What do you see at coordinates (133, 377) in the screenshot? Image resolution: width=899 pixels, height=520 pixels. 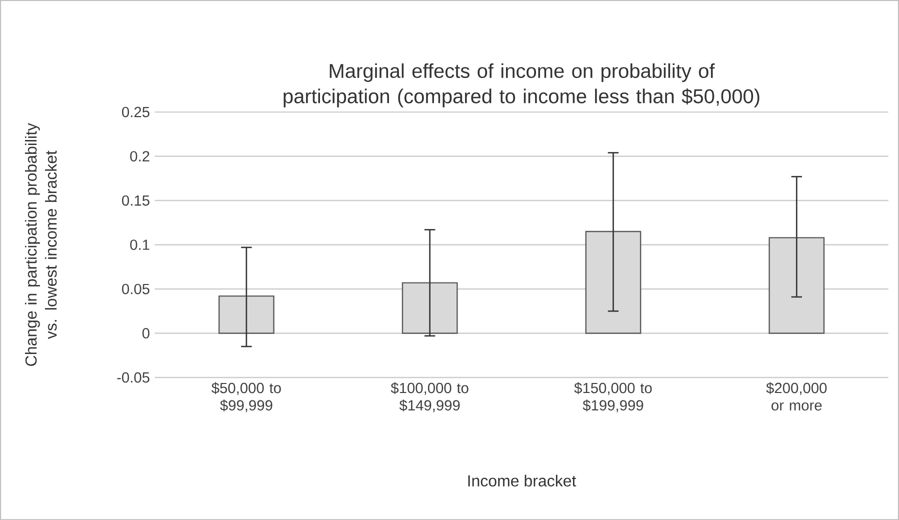 I see `y-tick-label: -0.05` at bounding box center [133, 377].